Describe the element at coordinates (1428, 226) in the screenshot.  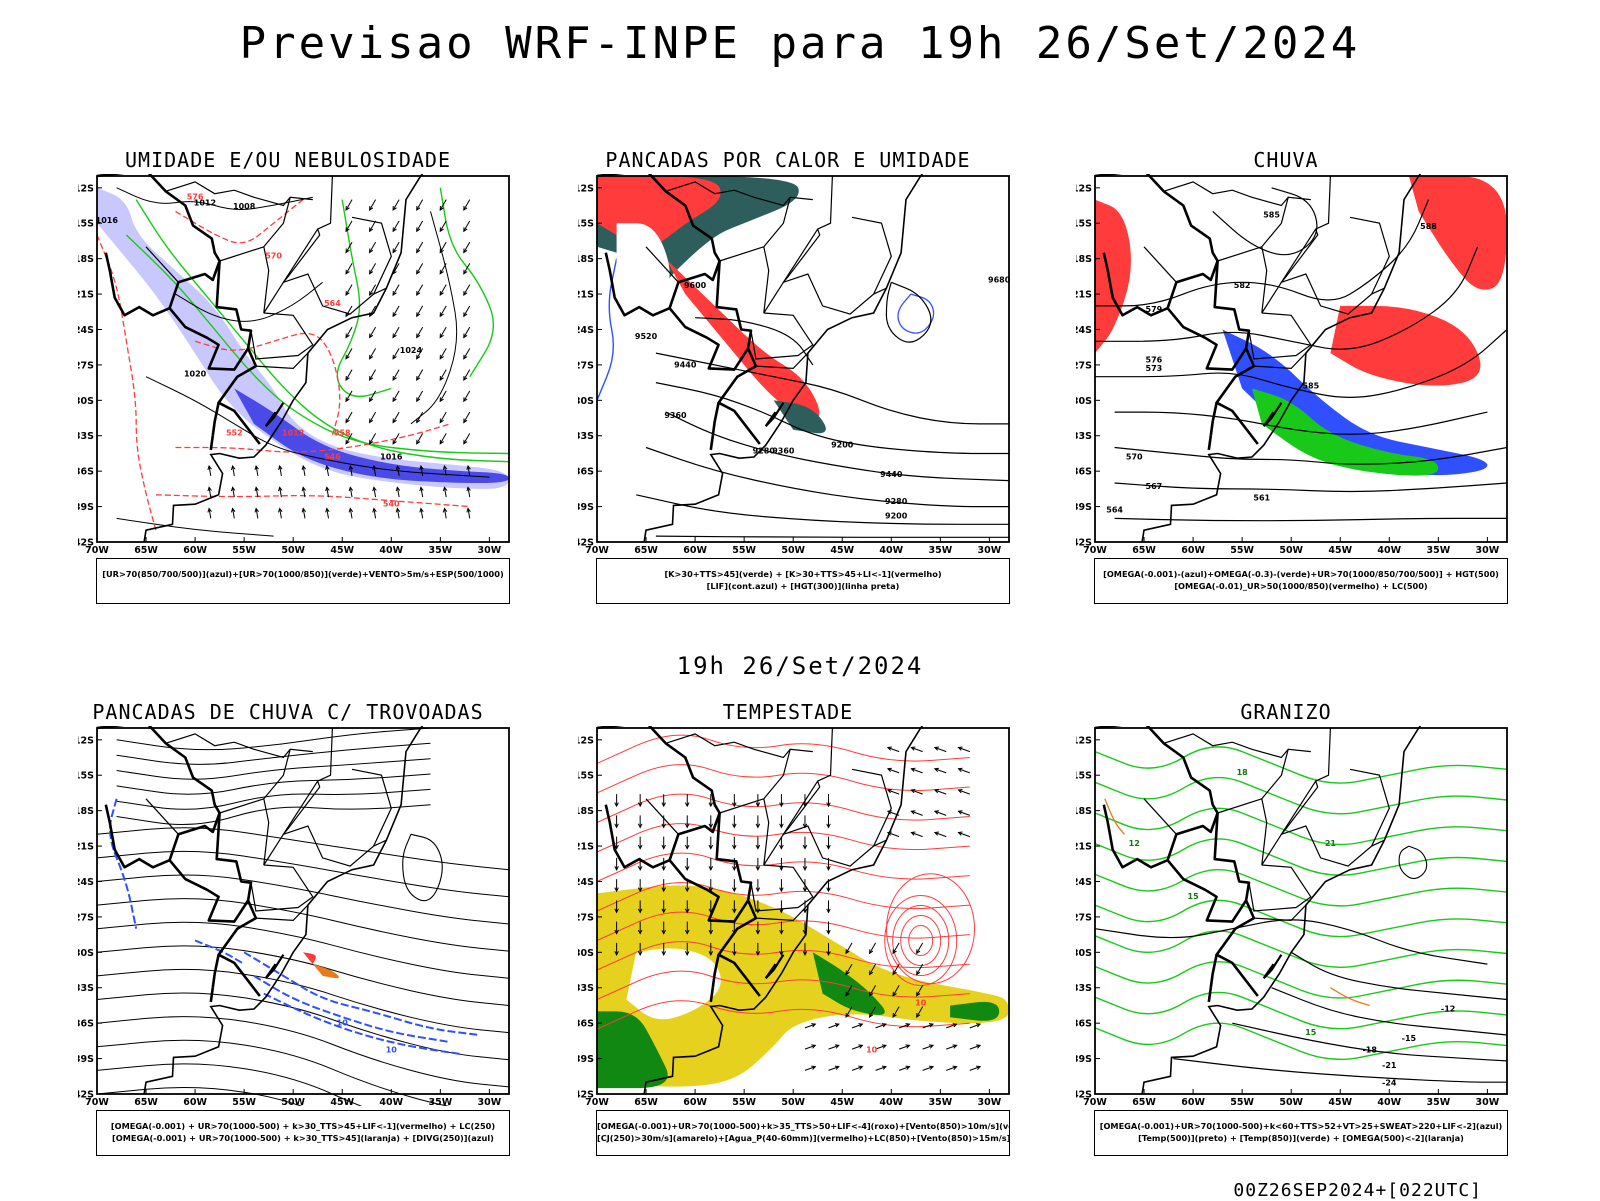
I see `contour-label: 588` at that location.